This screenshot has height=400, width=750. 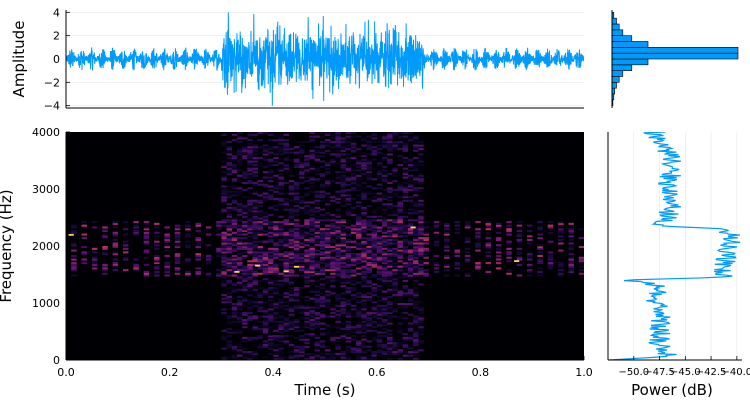 I want to click on spectrogram-hot-cell, so click(x=517, y=261).